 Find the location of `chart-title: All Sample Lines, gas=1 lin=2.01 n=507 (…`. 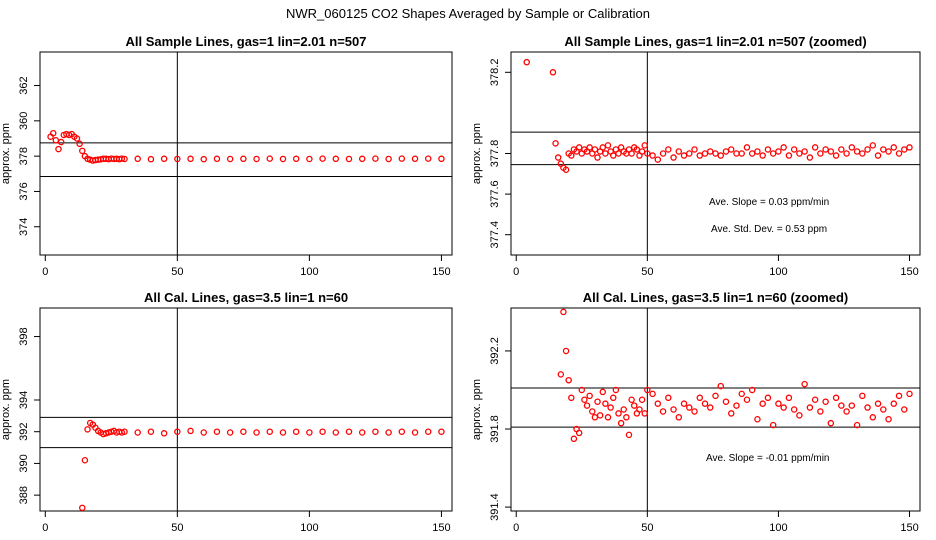

chart-title: All Sample Lines, gas=1 lin=2.01 n=507 (… is located at coordinates (715, 41).